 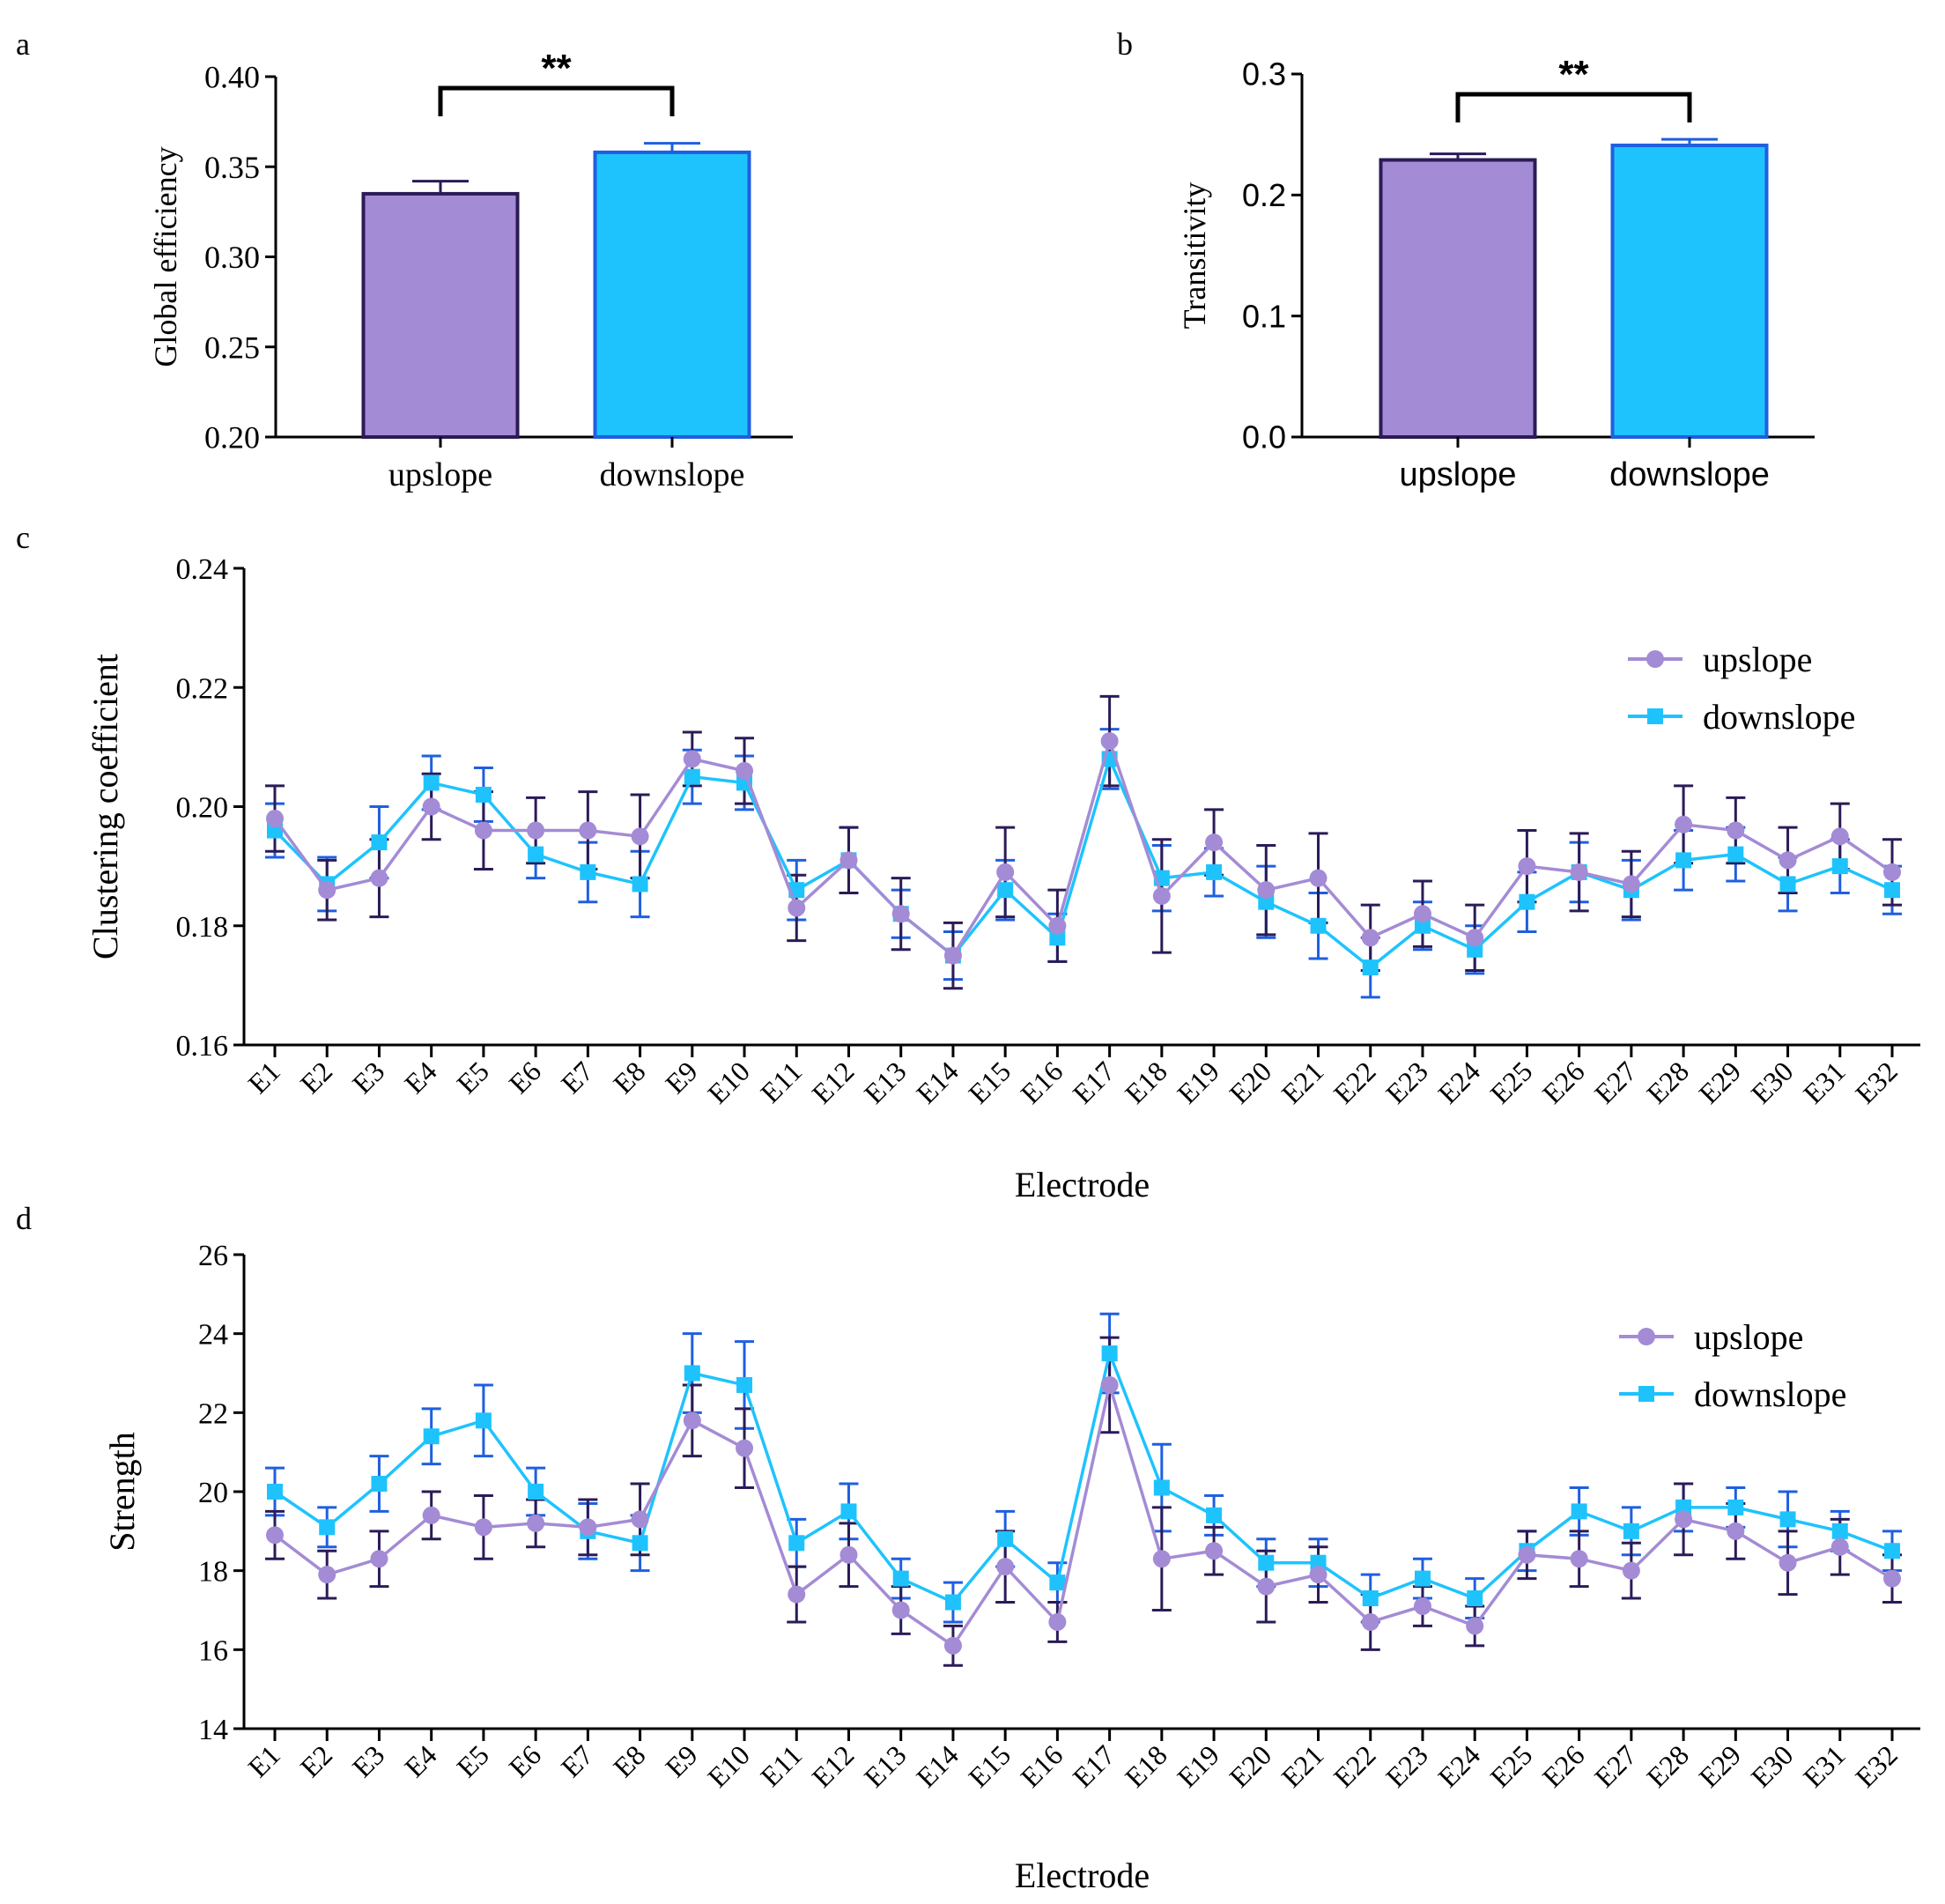 What do you see at coordinates (900, 1578) in the screenshot?
I see `downslope-point-E13` at bounding box center [900, 1578].